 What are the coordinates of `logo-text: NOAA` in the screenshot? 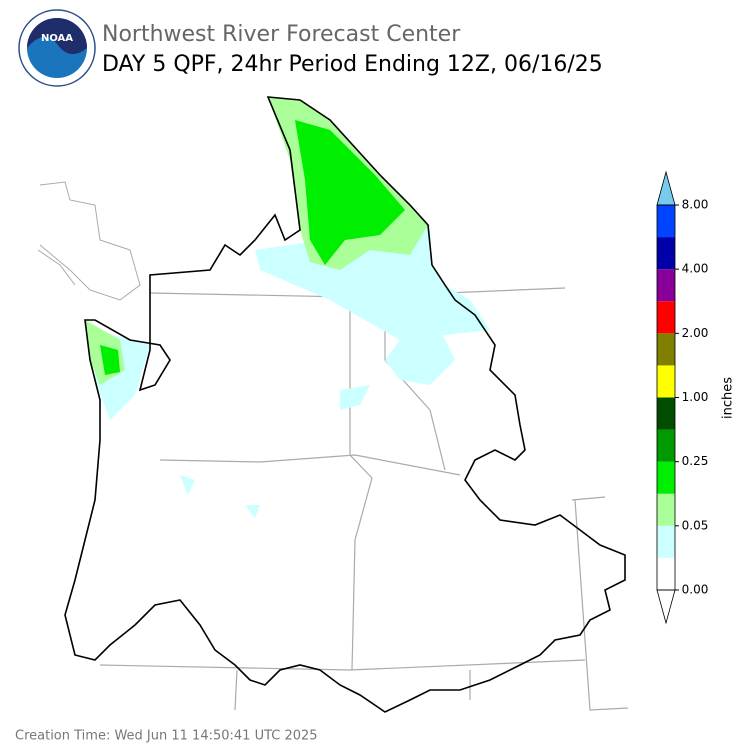 It's located at (57, 38).